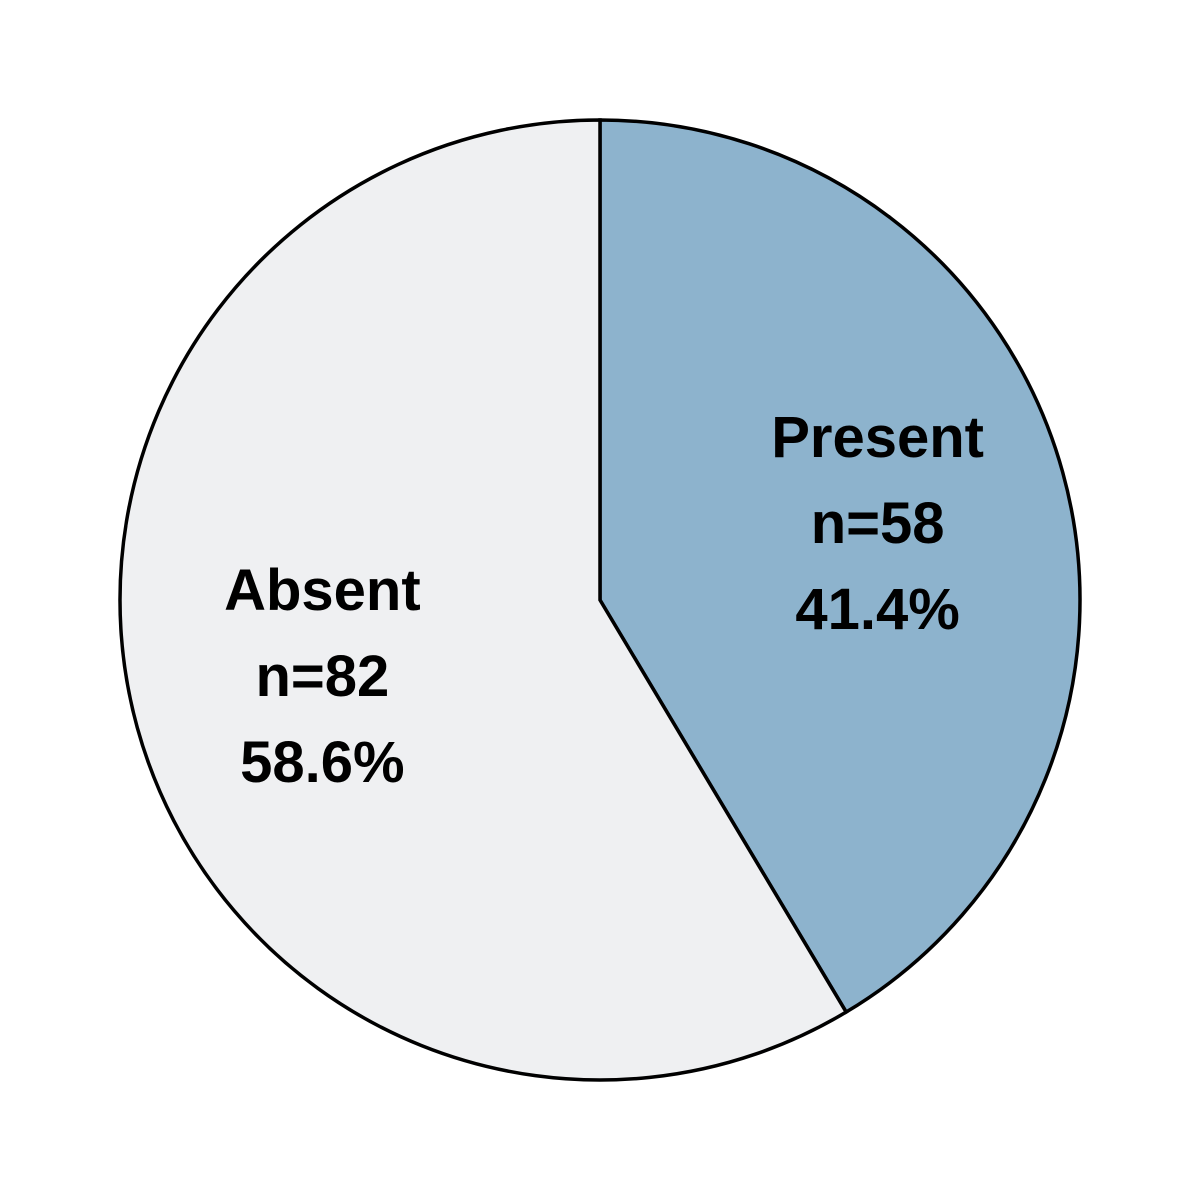  I want to click on slice-percent-present: 41.4%, so click(877, 609).